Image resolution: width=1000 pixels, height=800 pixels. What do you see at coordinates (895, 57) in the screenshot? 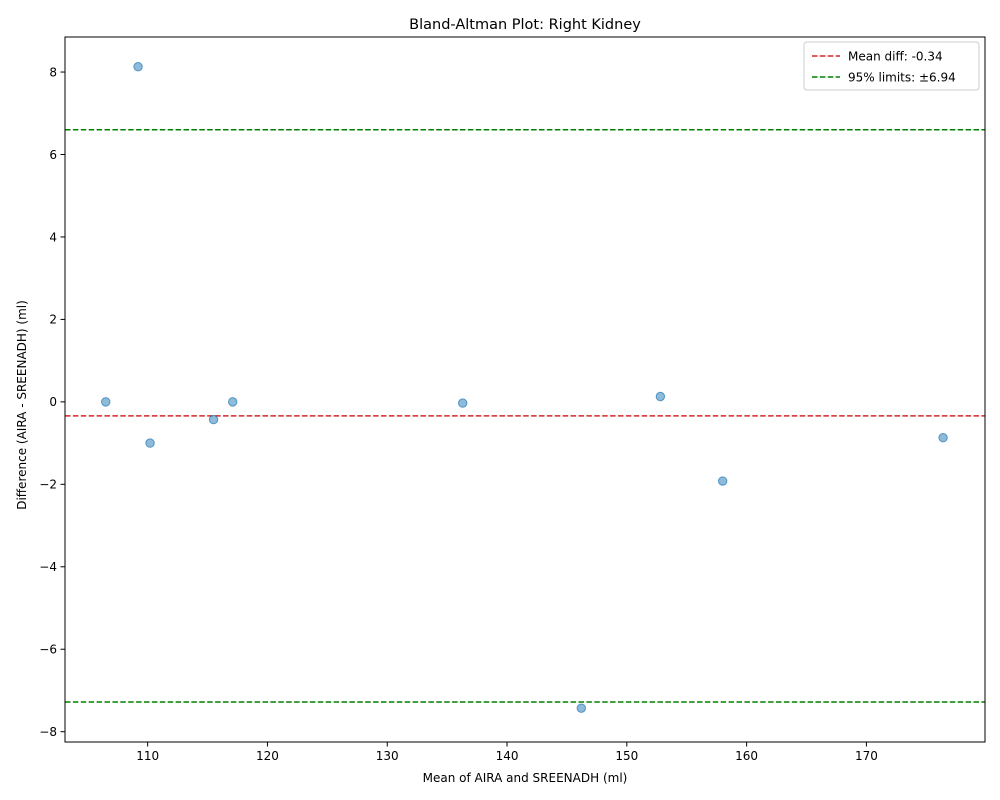
I see `legend-label-mean: Mean diff: -0.34` at bounding box center [895, 57].